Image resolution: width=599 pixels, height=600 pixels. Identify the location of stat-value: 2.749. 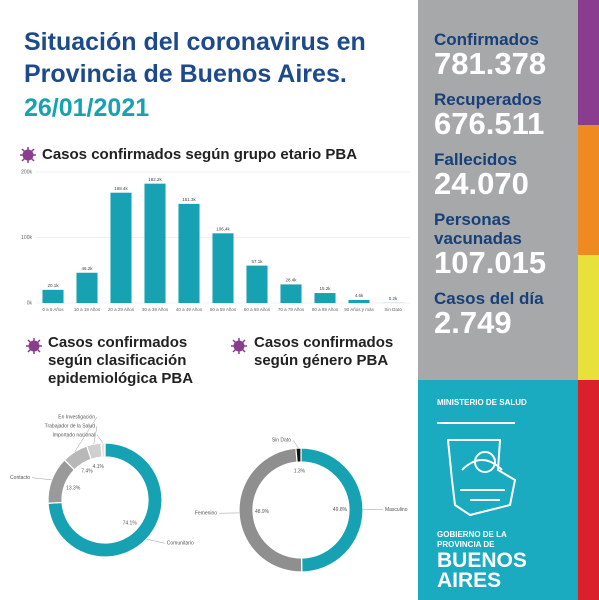
(473, 322).